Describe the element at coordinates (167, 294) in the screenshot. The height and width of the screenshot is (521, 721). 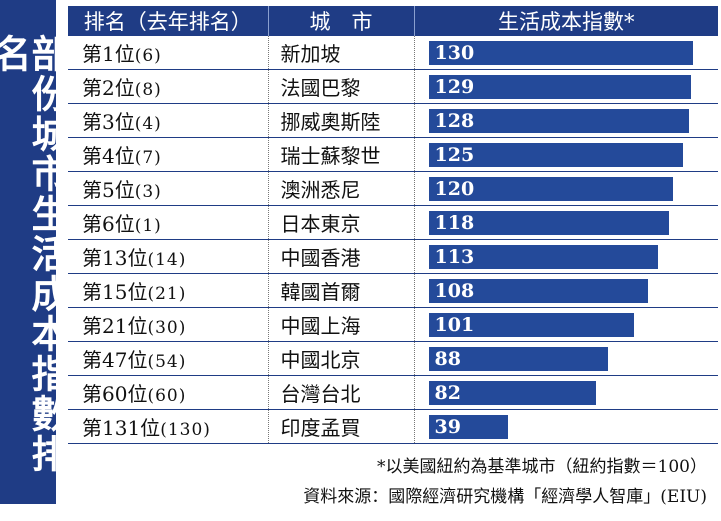
I see `previous-rank-label: (21)` at that location.